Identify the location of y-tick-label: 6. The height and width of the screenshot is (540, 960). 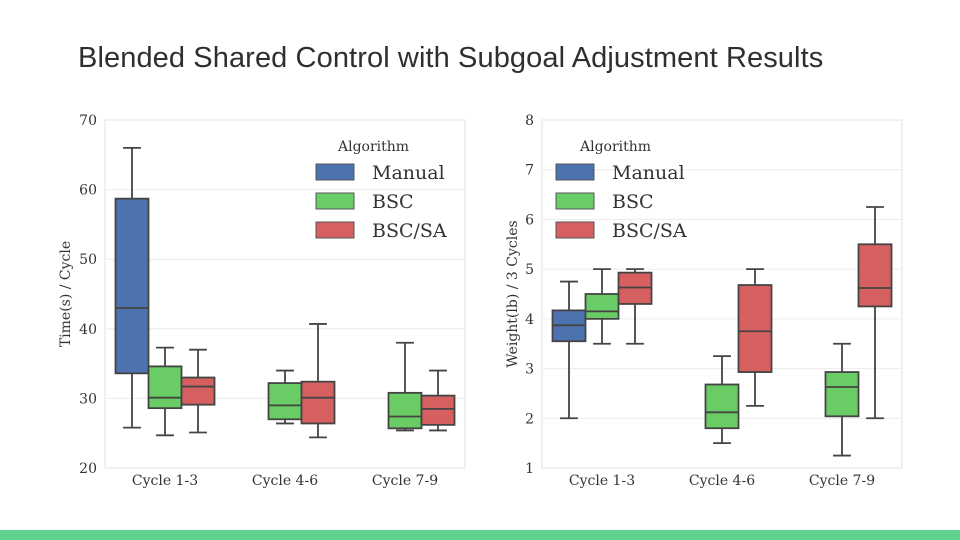
(529, 220).